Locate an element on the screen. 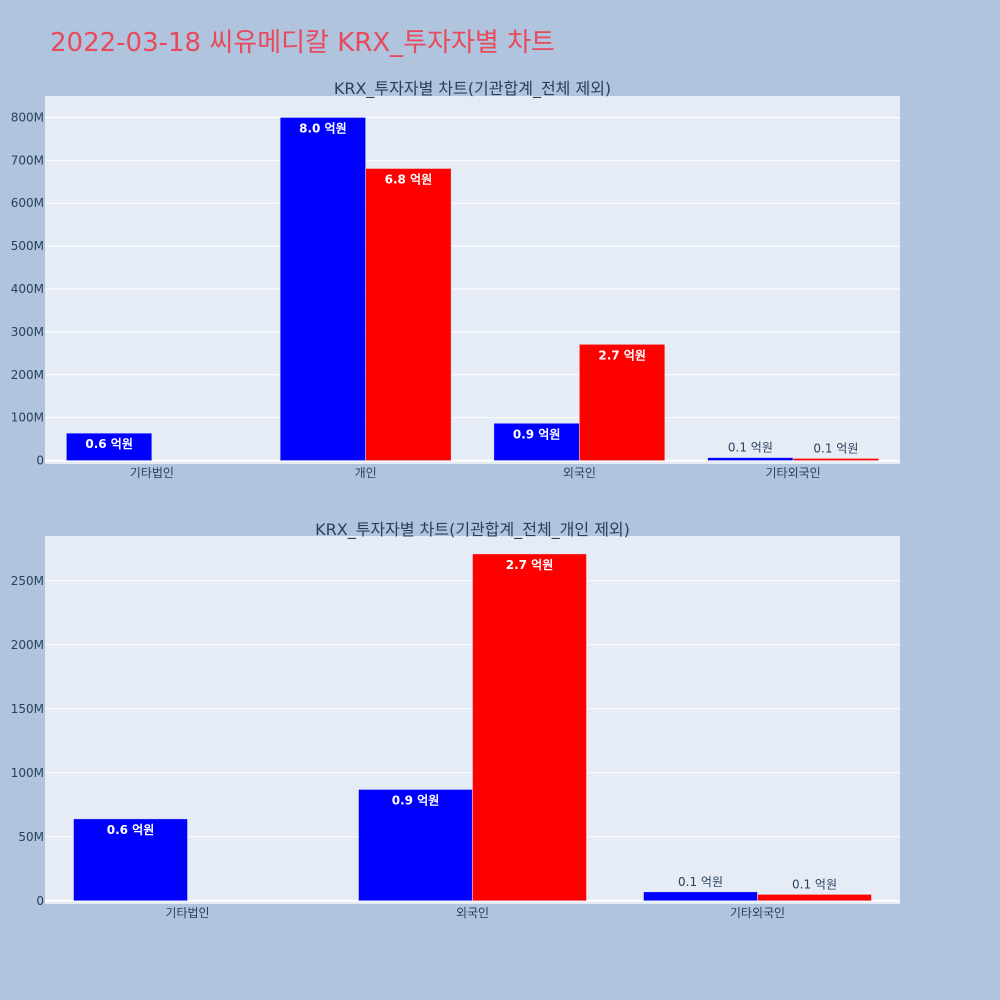 The image size is (1000, 1000). y-tick-label: 250M is located at coordinates (27, 581).